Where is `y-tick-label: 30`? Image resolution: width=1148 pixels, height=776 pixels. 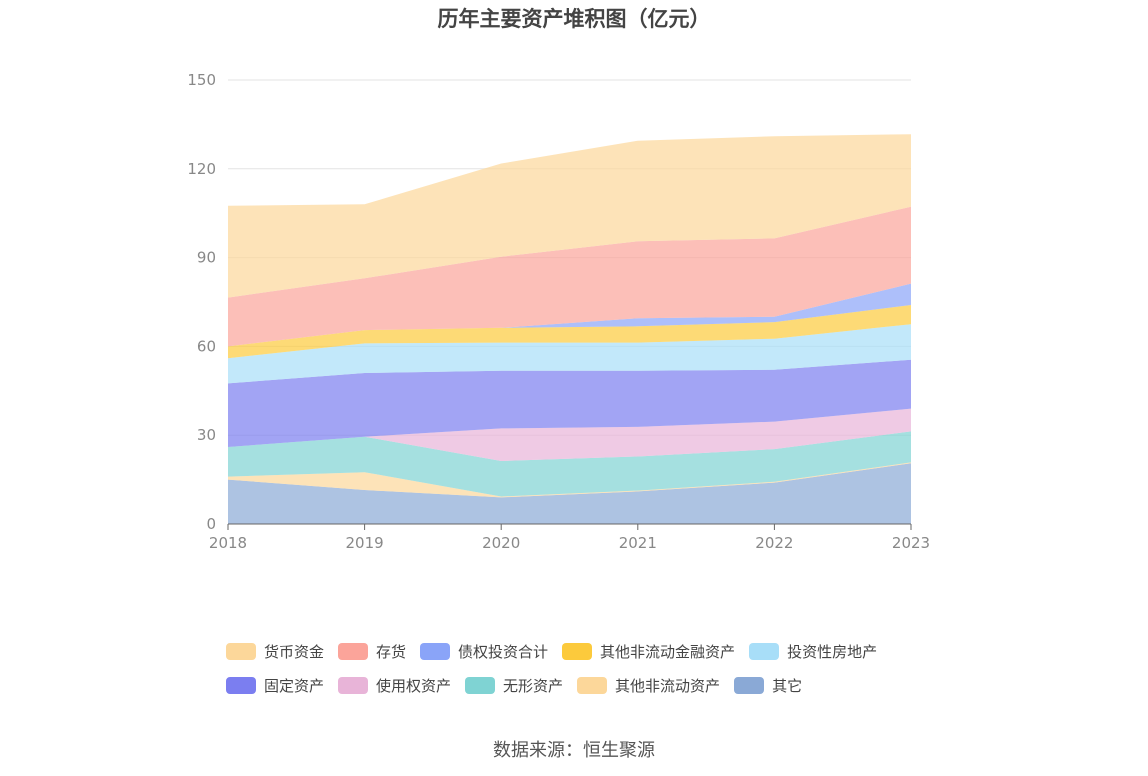
y-tick-label: 30 is located at coordinates (206, 435).